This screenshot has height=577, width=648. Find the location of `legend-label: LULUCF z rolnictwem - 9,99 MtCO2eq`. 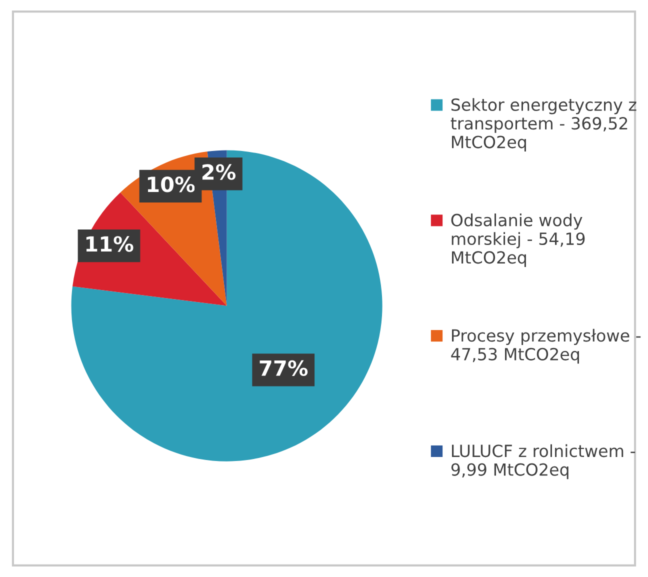

legend-label: LULUCF z rolnictwem - 9,99 MtCO2eq is located at coordinates (543, 462).